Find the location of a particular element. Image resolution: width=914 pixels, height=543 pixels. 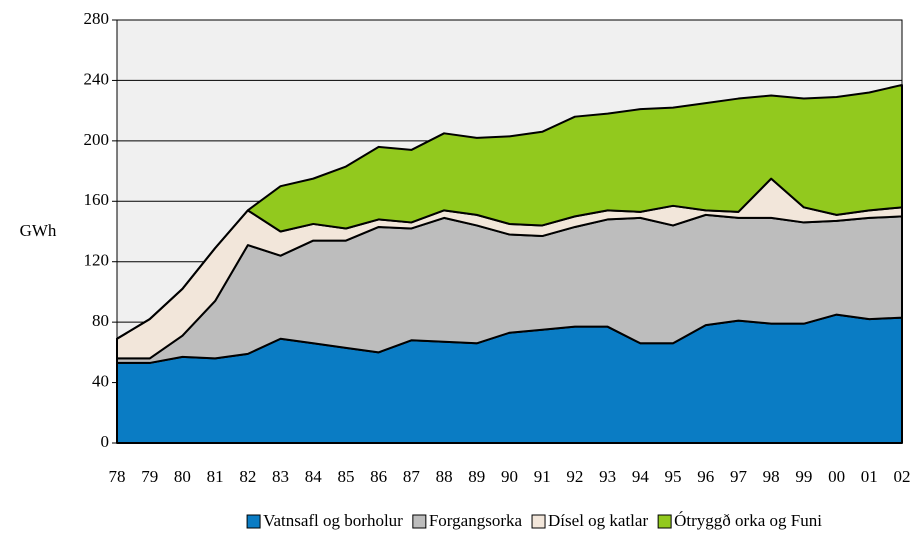

x-tick-label: 01 is located at coordinates (869, 476).